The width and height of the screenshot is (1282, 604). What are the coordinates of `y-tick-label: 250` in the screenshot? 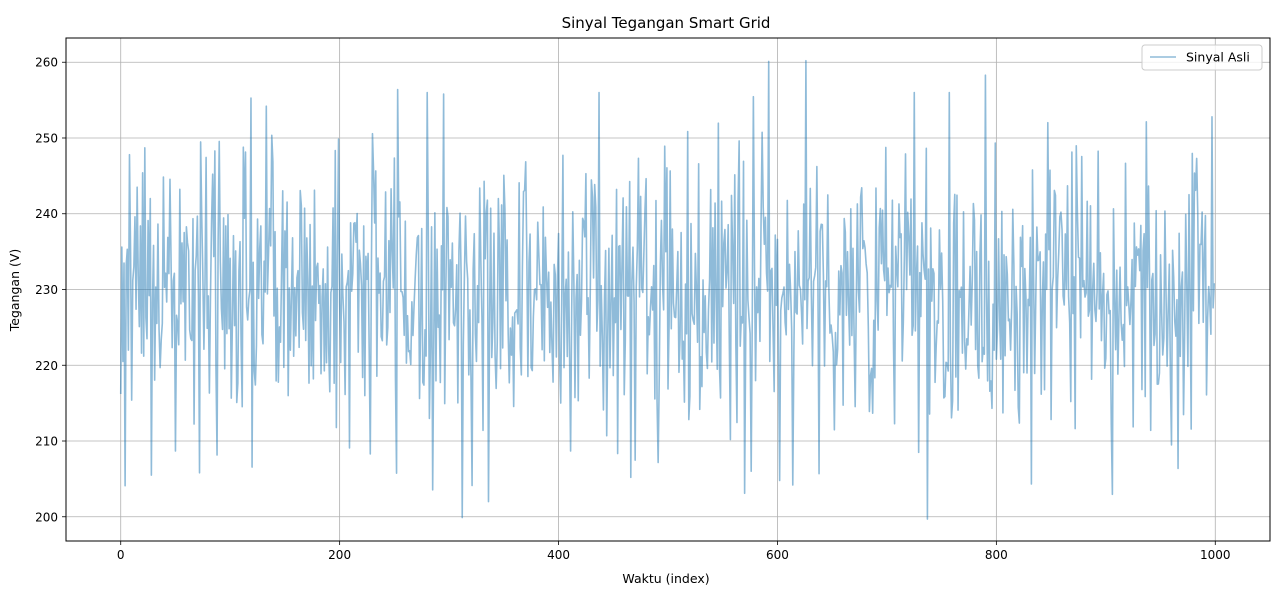 It's located at (46, 138).